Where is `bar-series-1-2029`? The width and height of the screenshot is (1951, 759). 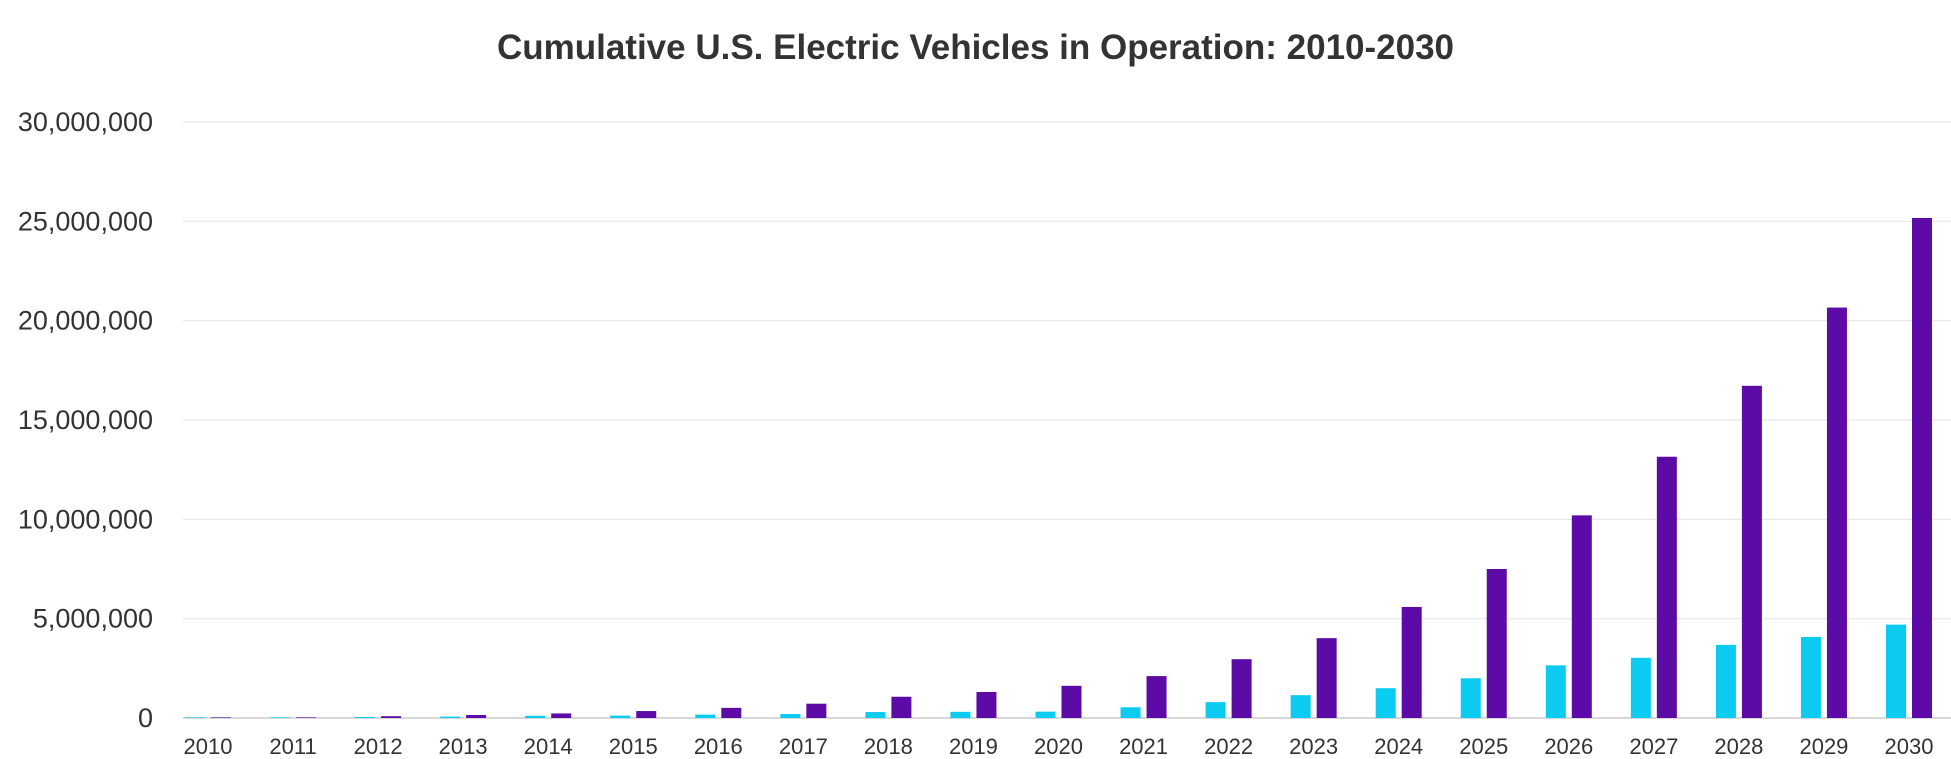 bar-series-1-2029 is located at coordinates (1810, 677).